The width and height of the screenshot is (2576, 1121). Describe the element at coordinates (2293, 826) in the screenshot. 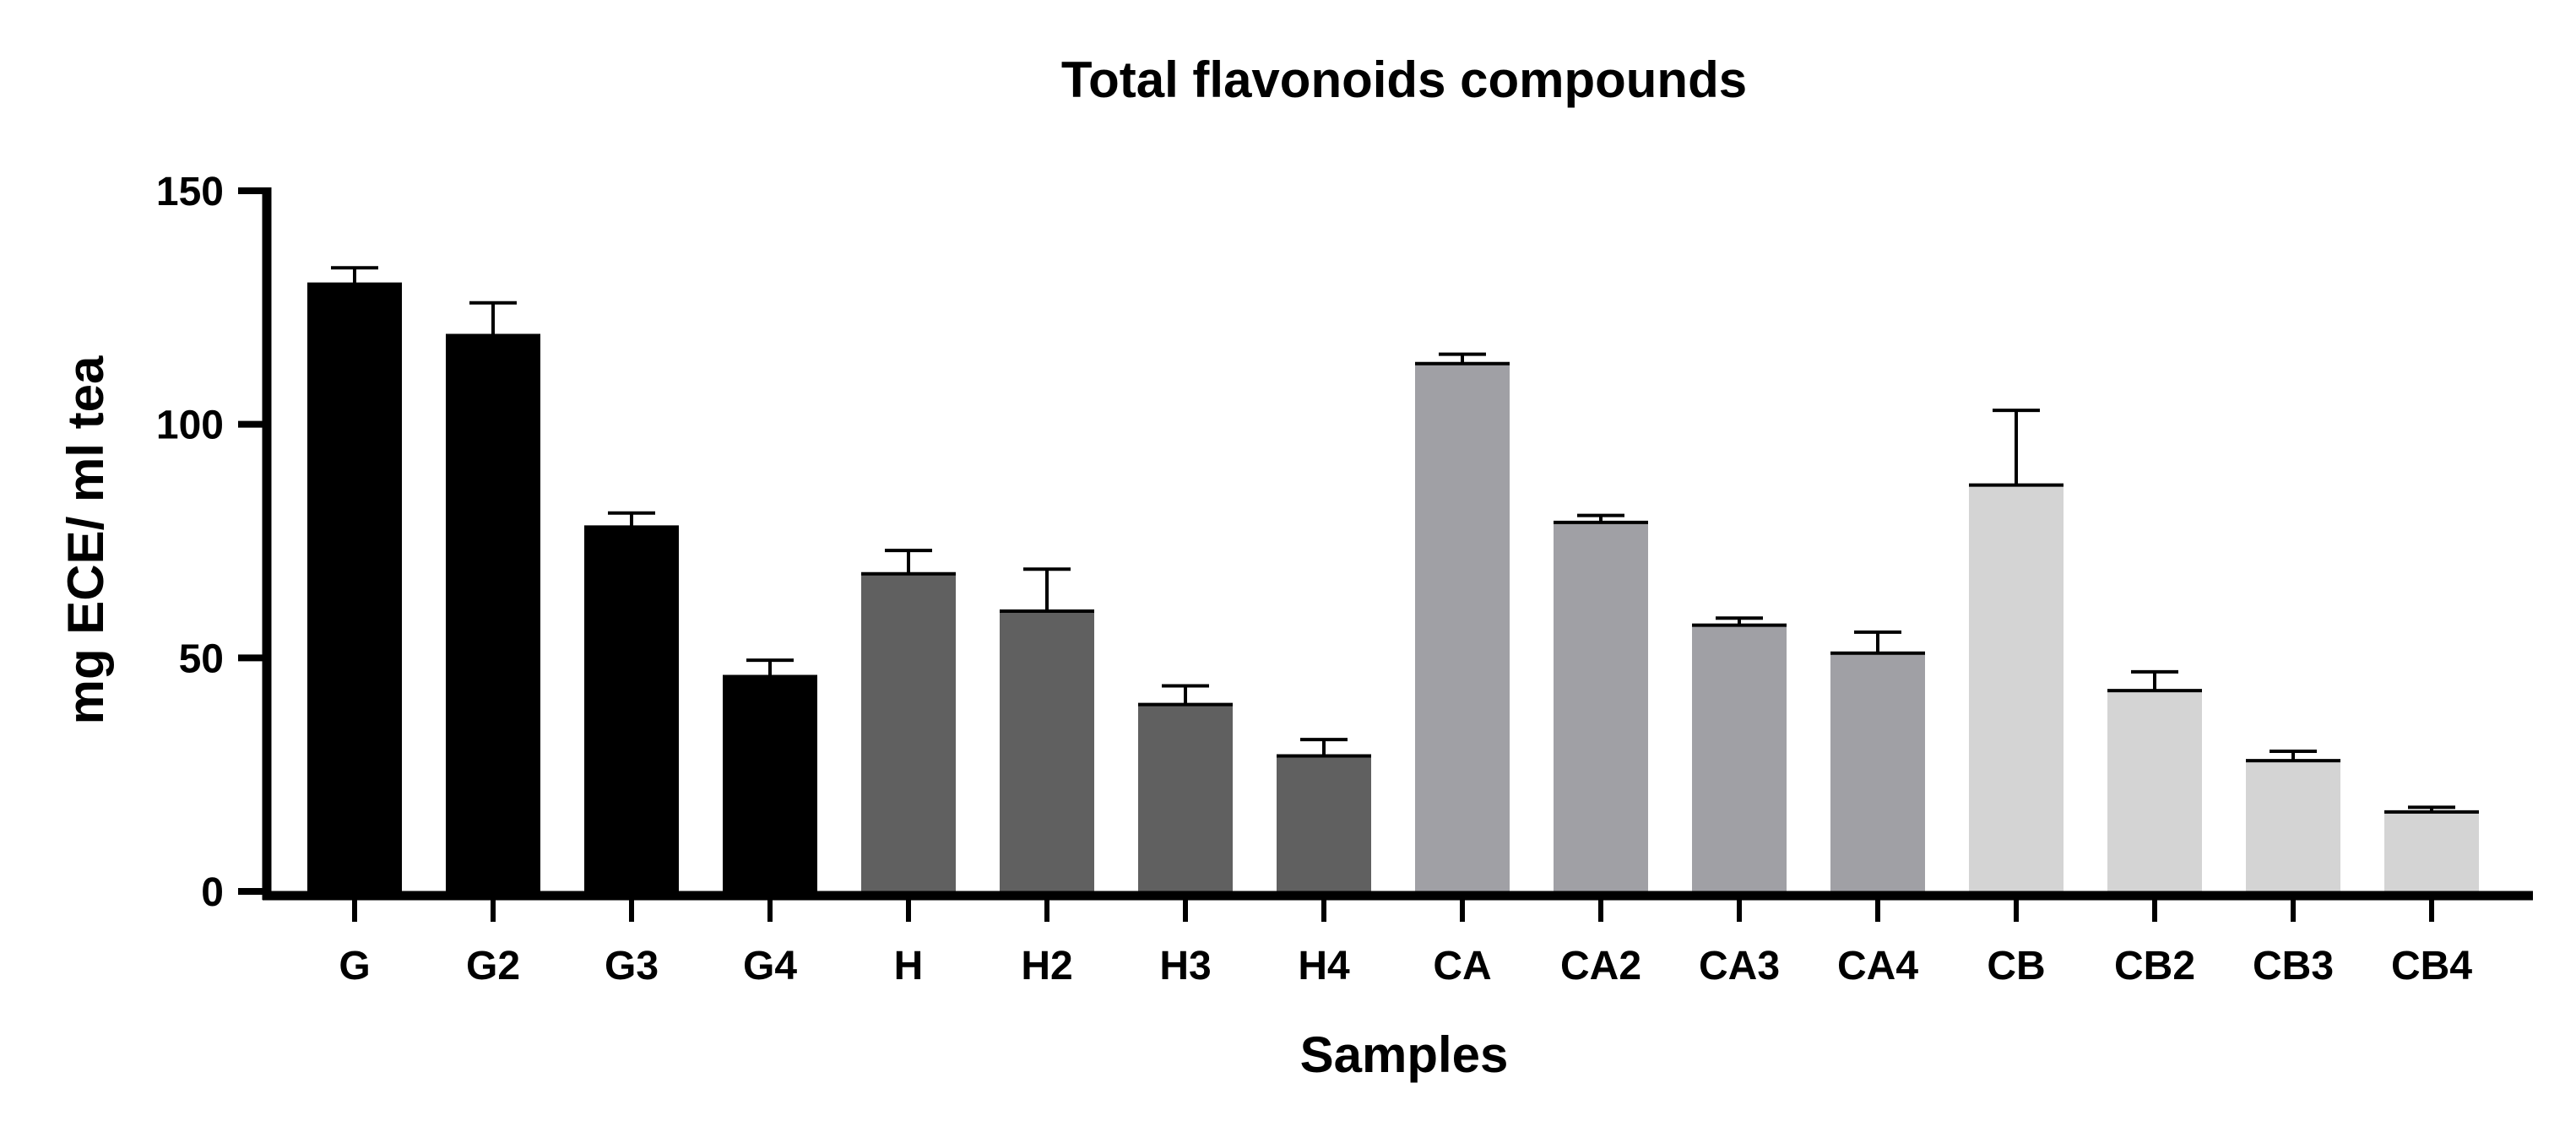

I see `bar-cb3` at that location.